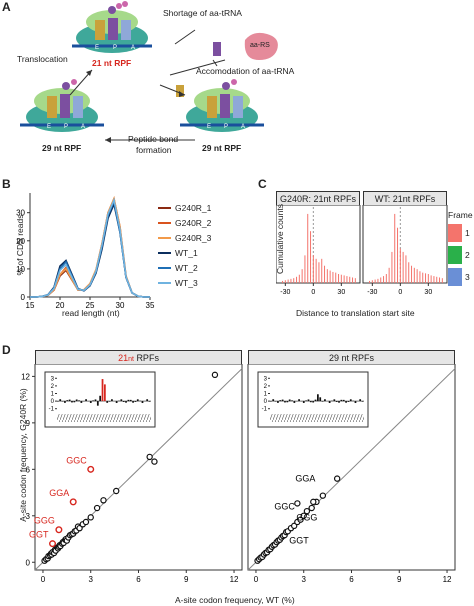  I want to click on y-tick-label: 6, so click(28, 469).